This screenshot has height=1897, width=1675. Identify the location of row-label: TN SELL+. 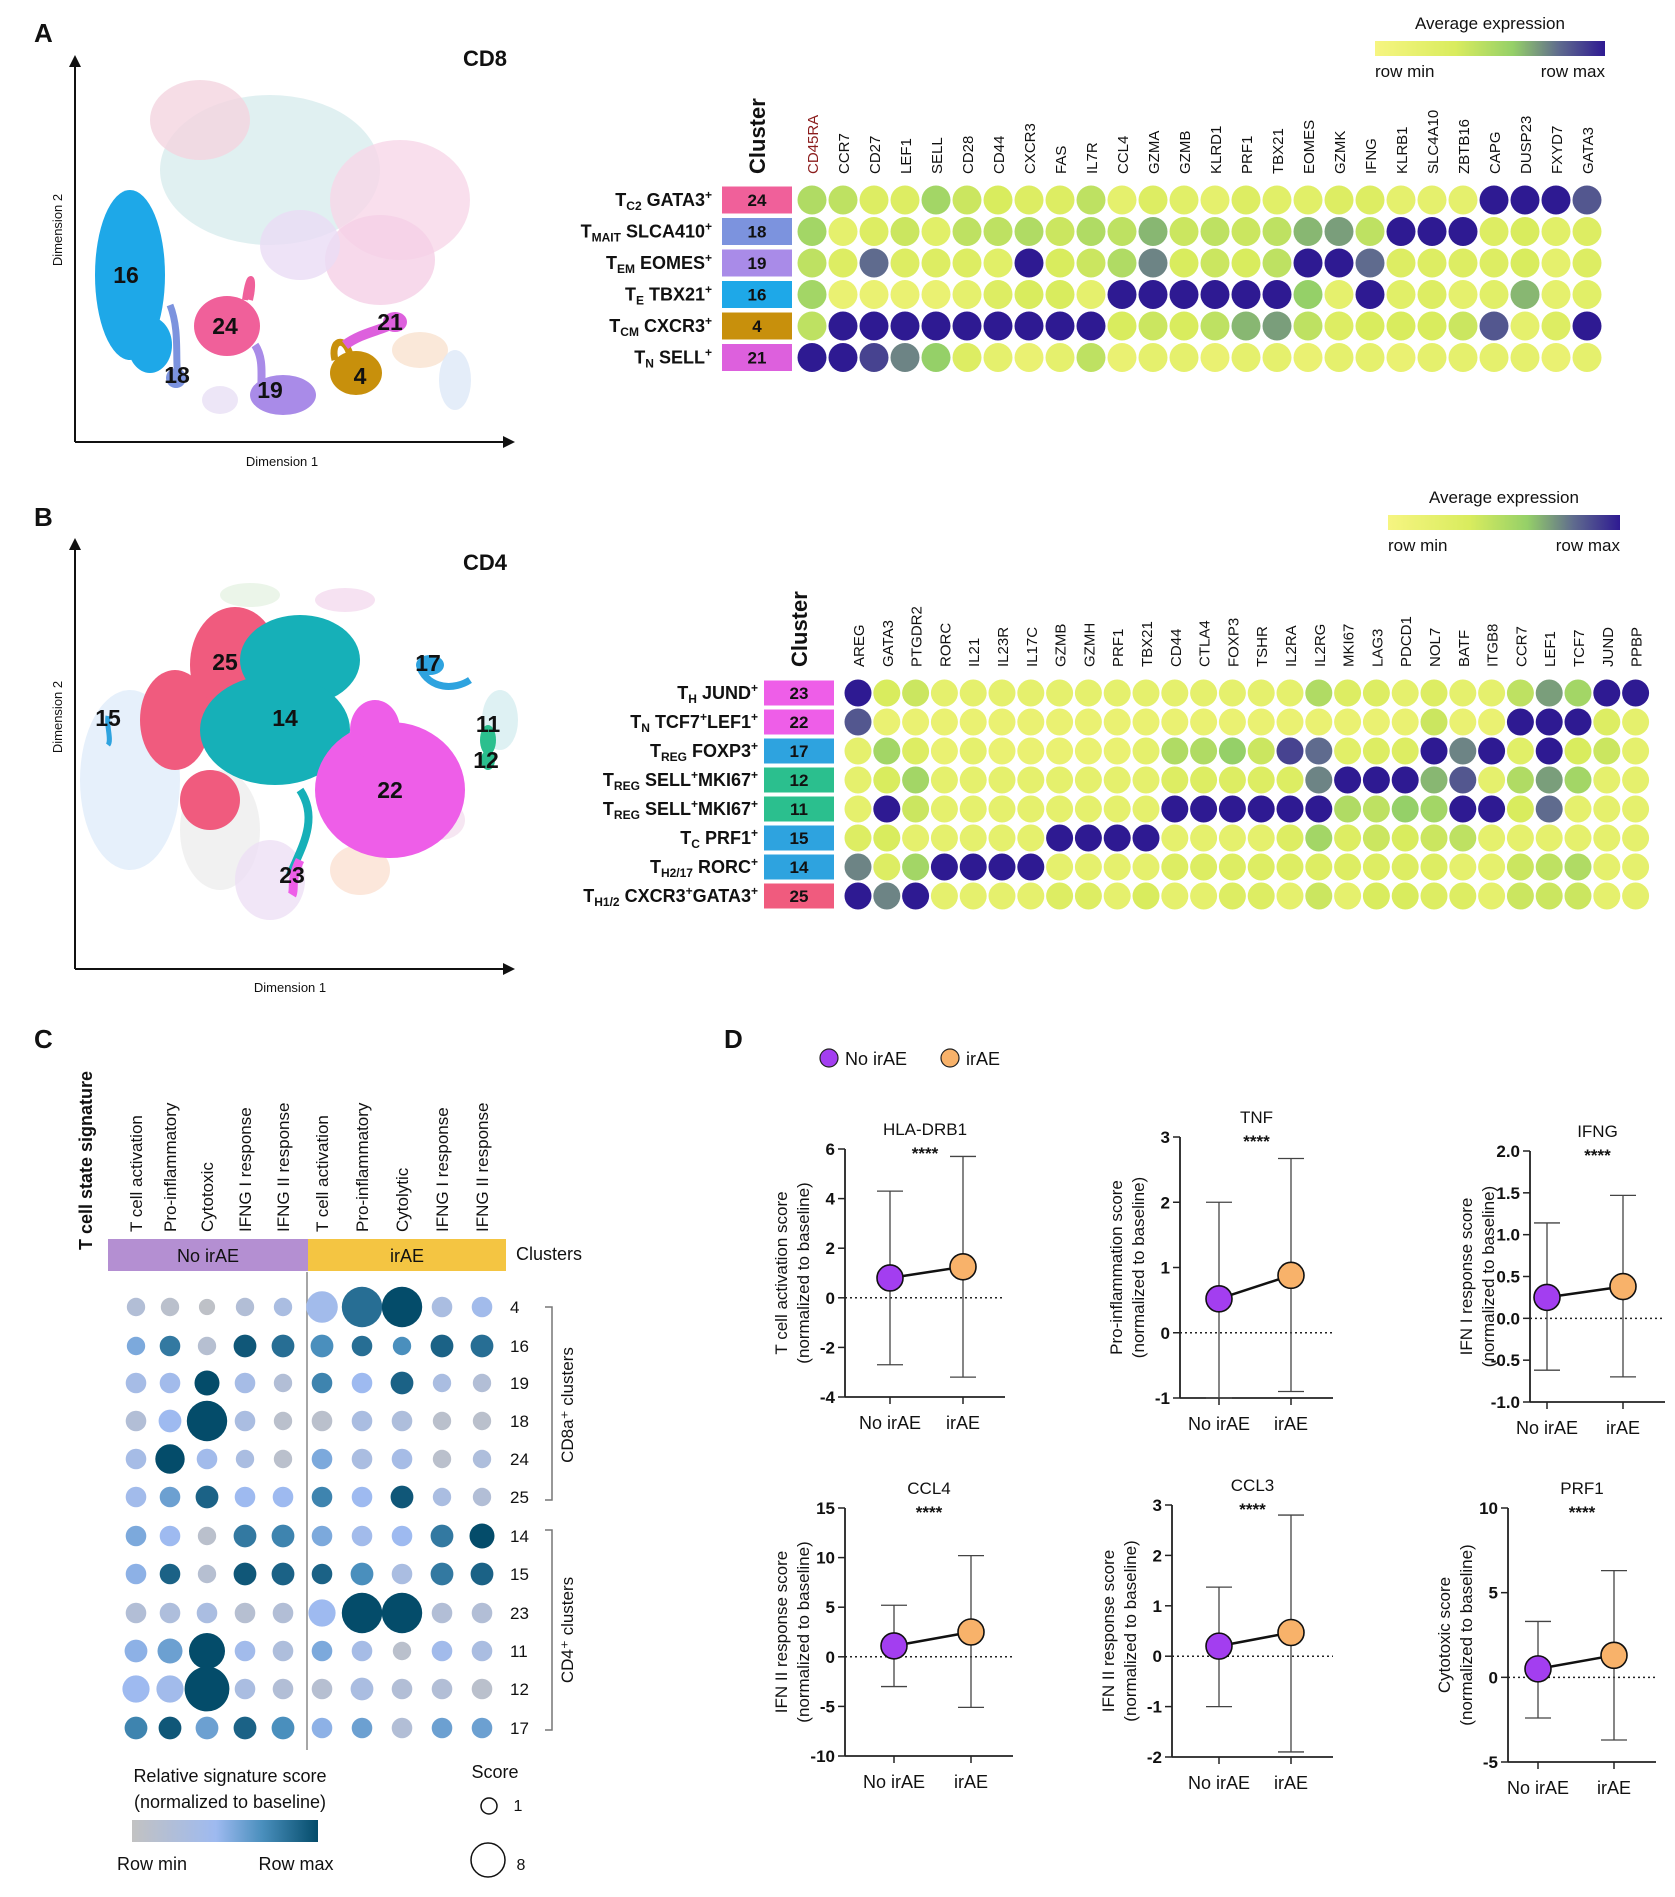
(673, 358).